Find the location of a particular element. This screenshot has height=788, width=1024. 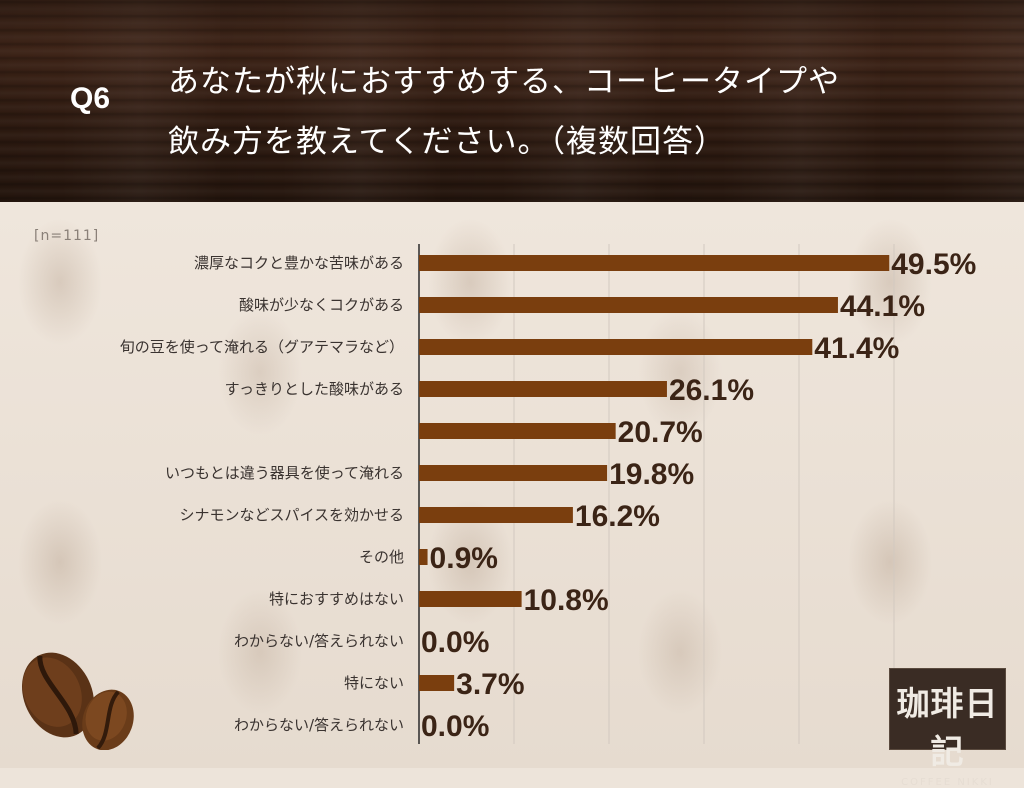

value-label: 3.7% is located at coordinates (490, 684).